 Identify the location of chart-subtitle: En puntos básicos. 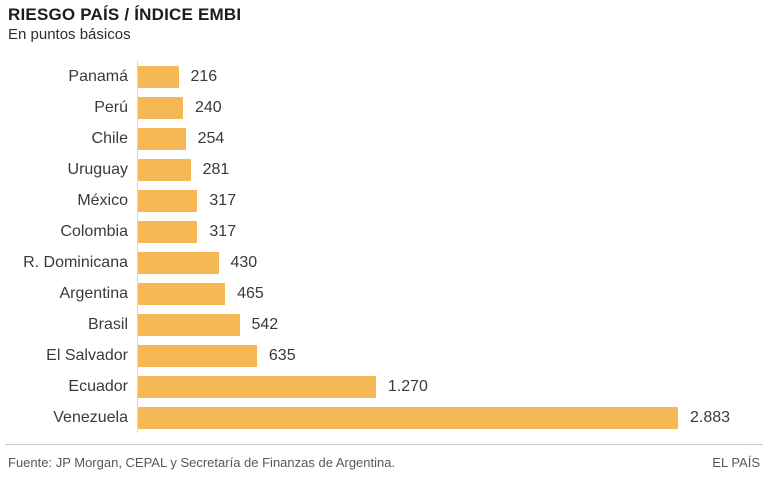
(69, 34).